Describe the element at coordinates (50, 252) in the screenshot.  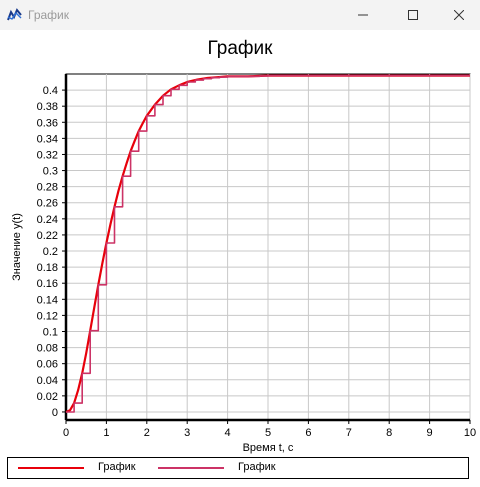
I see `y-tick-label: 0.2` at that location.